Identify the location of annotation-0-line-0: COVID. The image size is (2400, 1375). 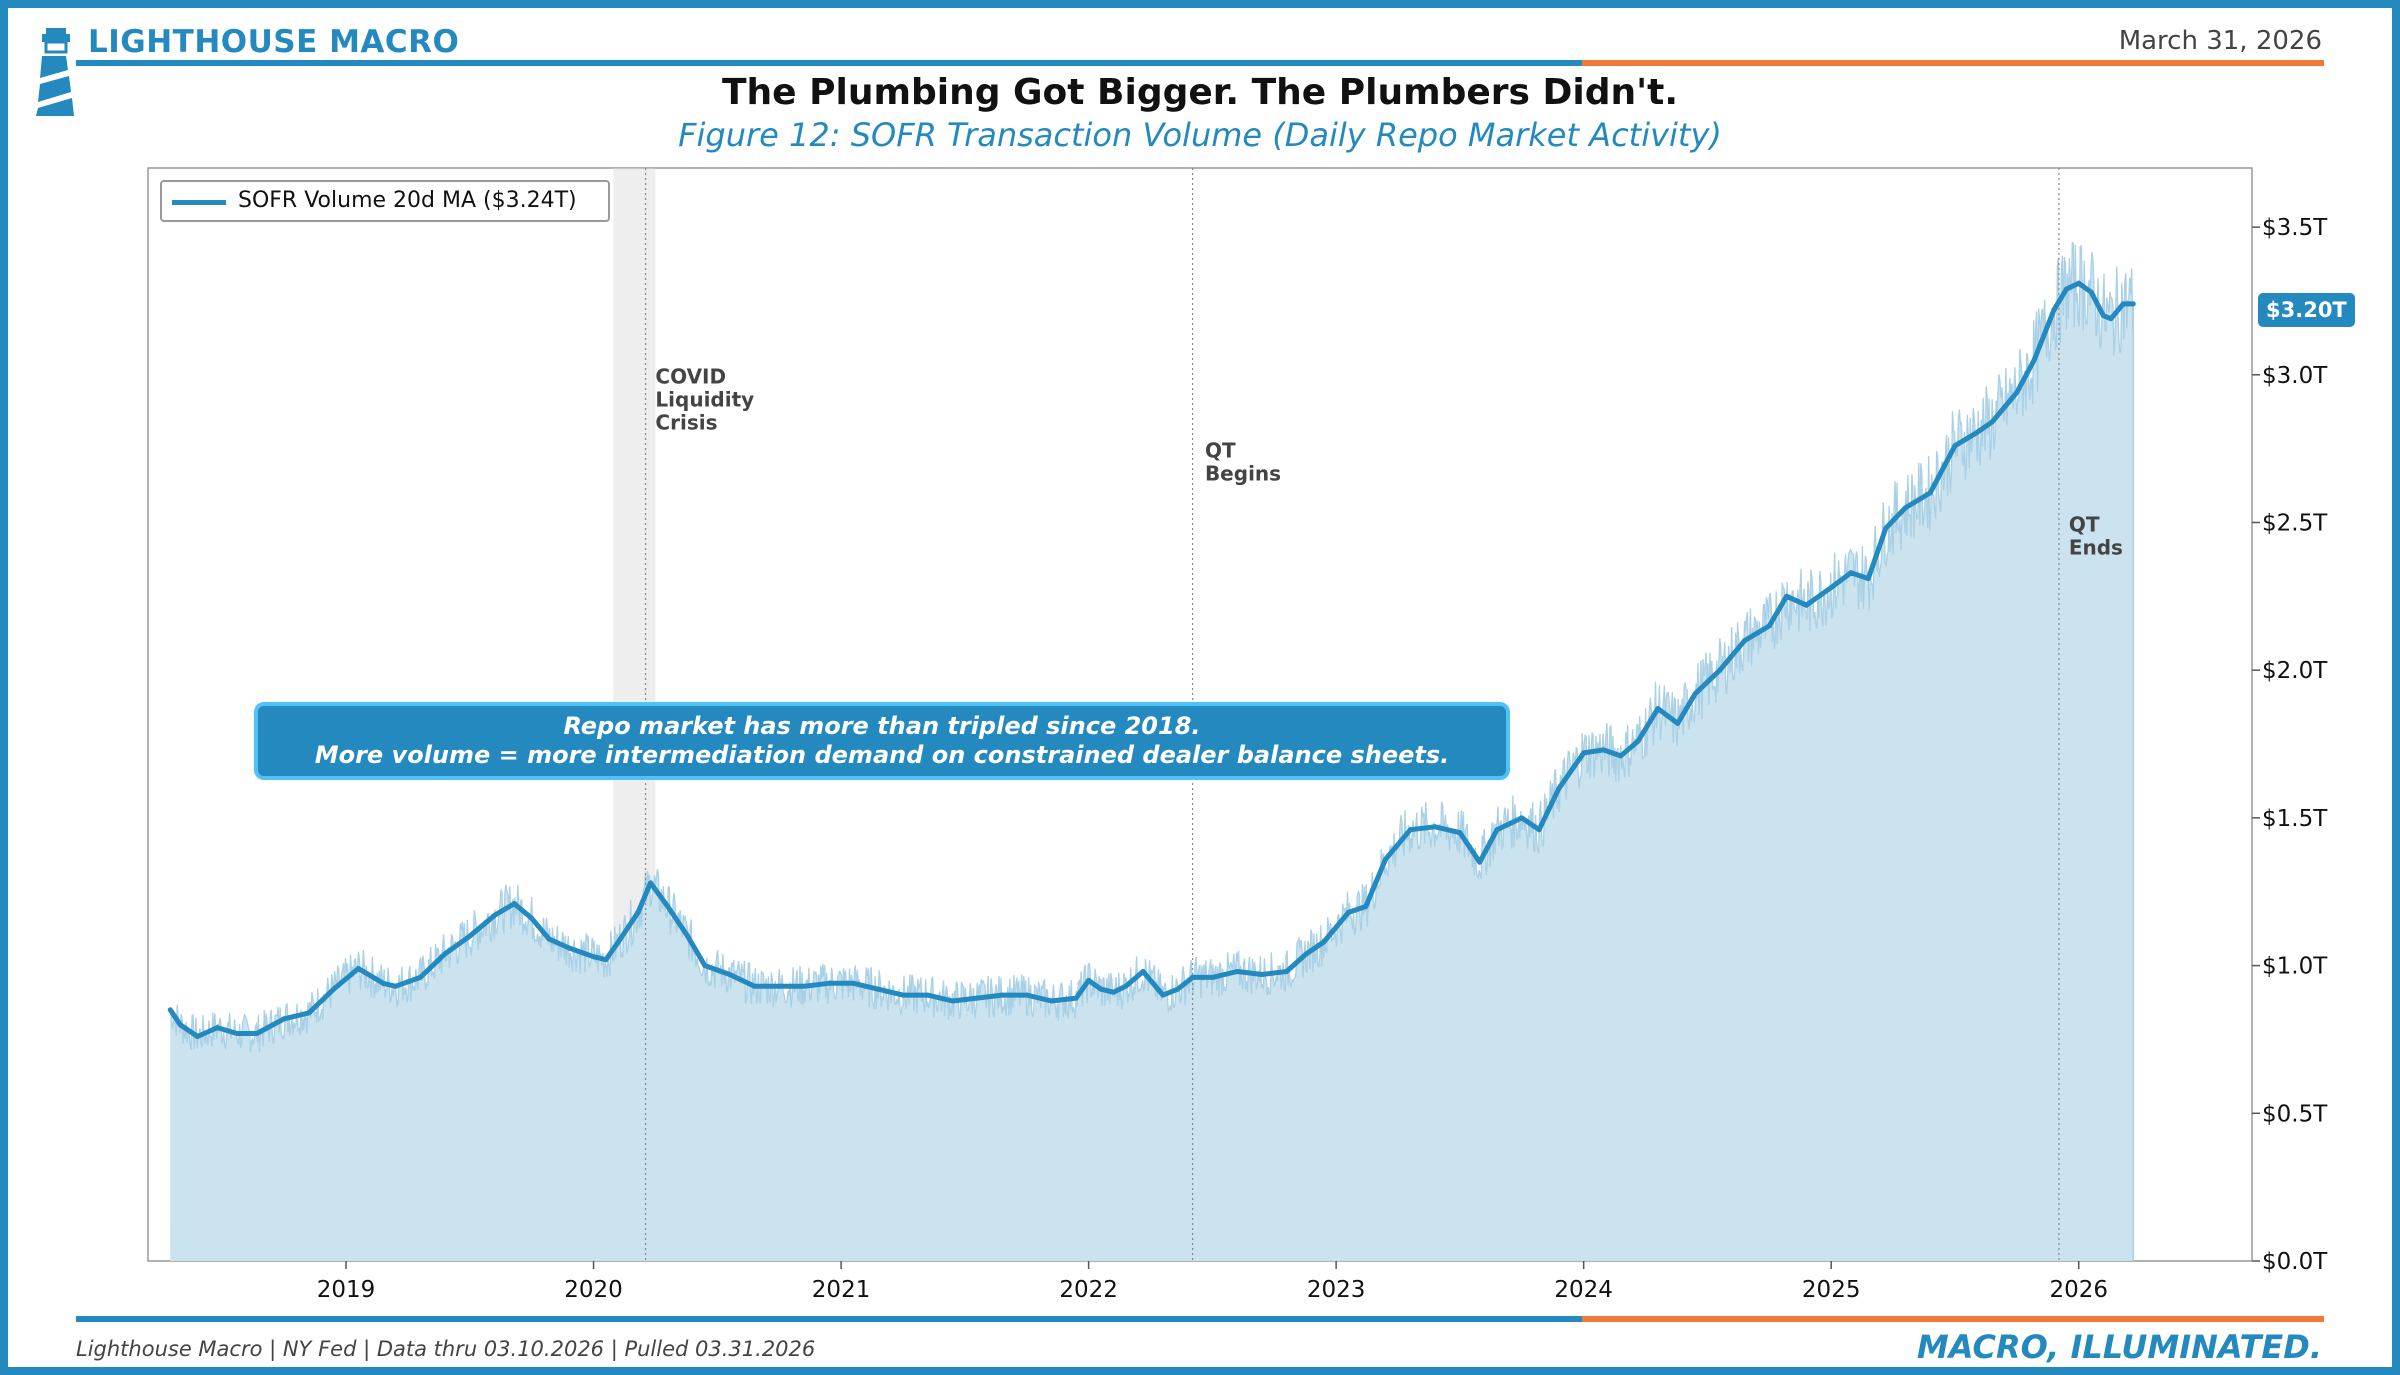
(690, 377).